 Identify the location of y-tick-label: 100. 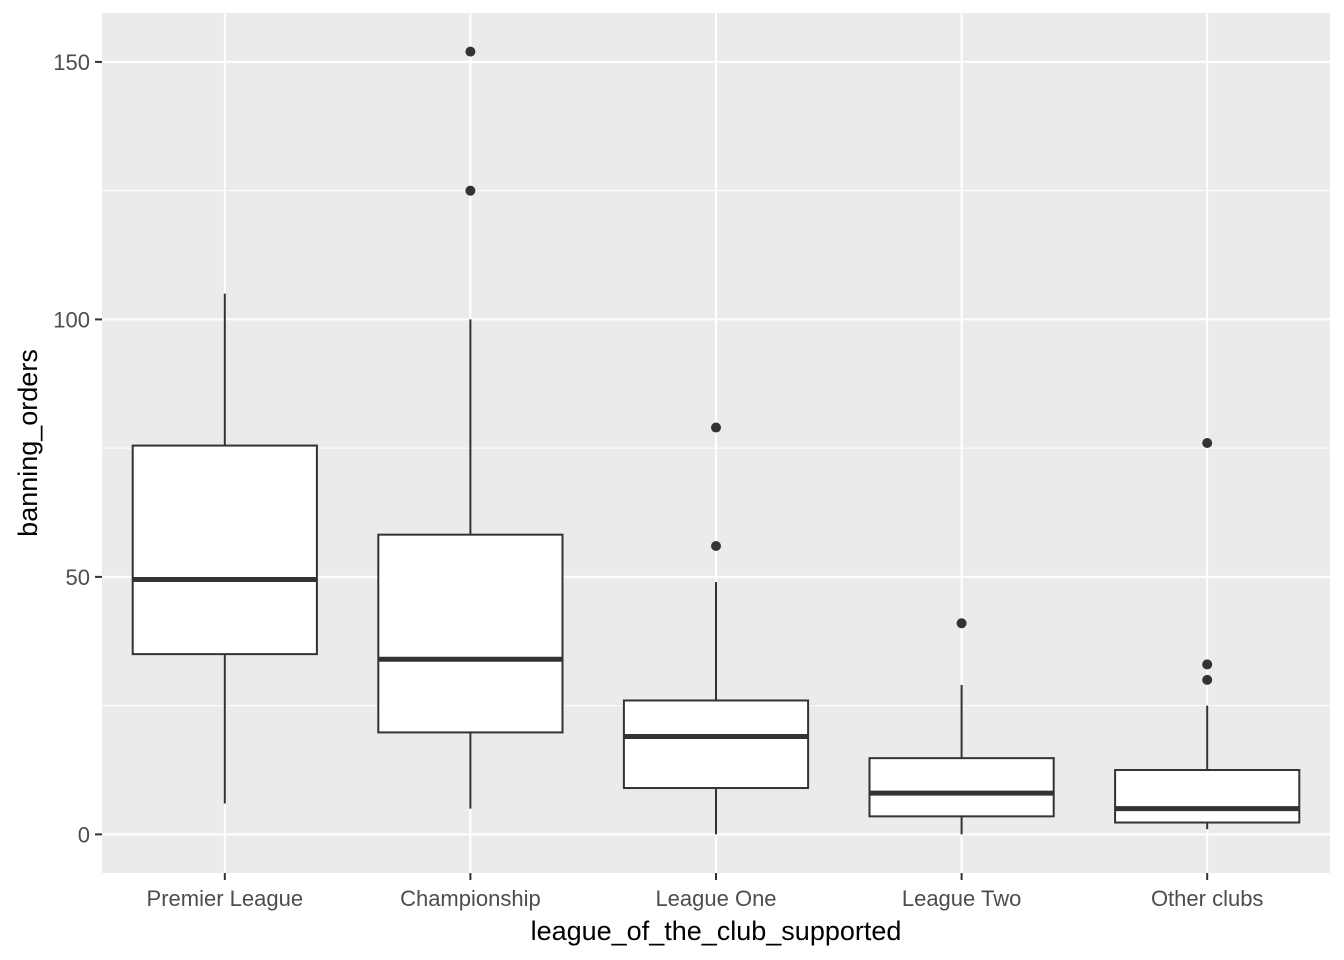
(71, 319).